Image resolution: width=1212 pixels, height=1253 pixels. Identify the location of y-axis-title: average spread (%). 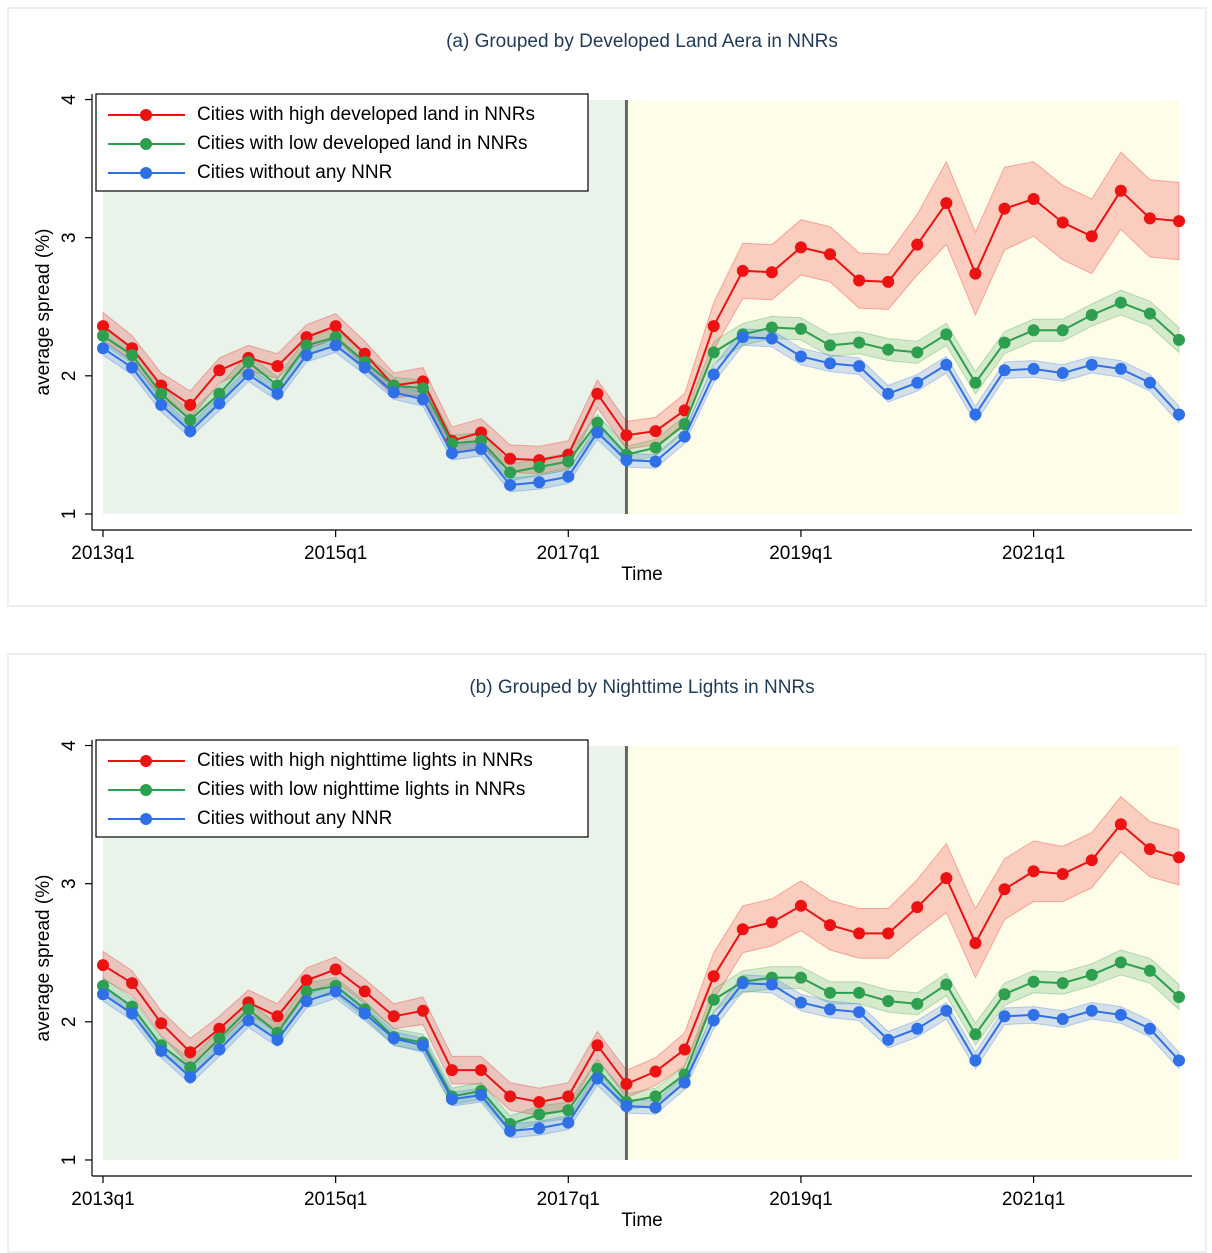
(43, 312).